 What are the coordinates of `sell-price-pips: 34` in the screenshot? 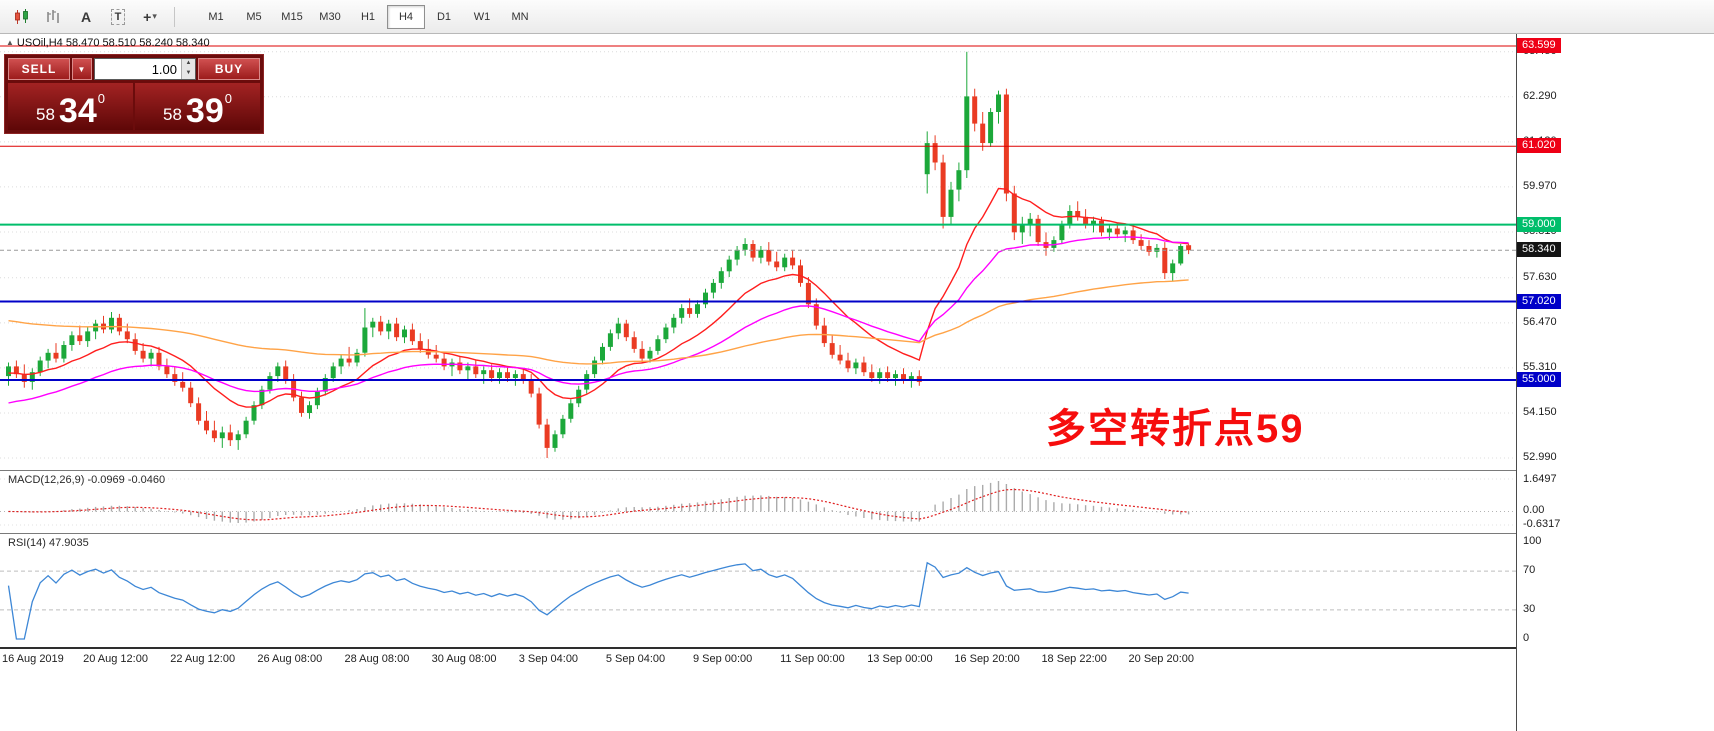 It's located at (77, 111).